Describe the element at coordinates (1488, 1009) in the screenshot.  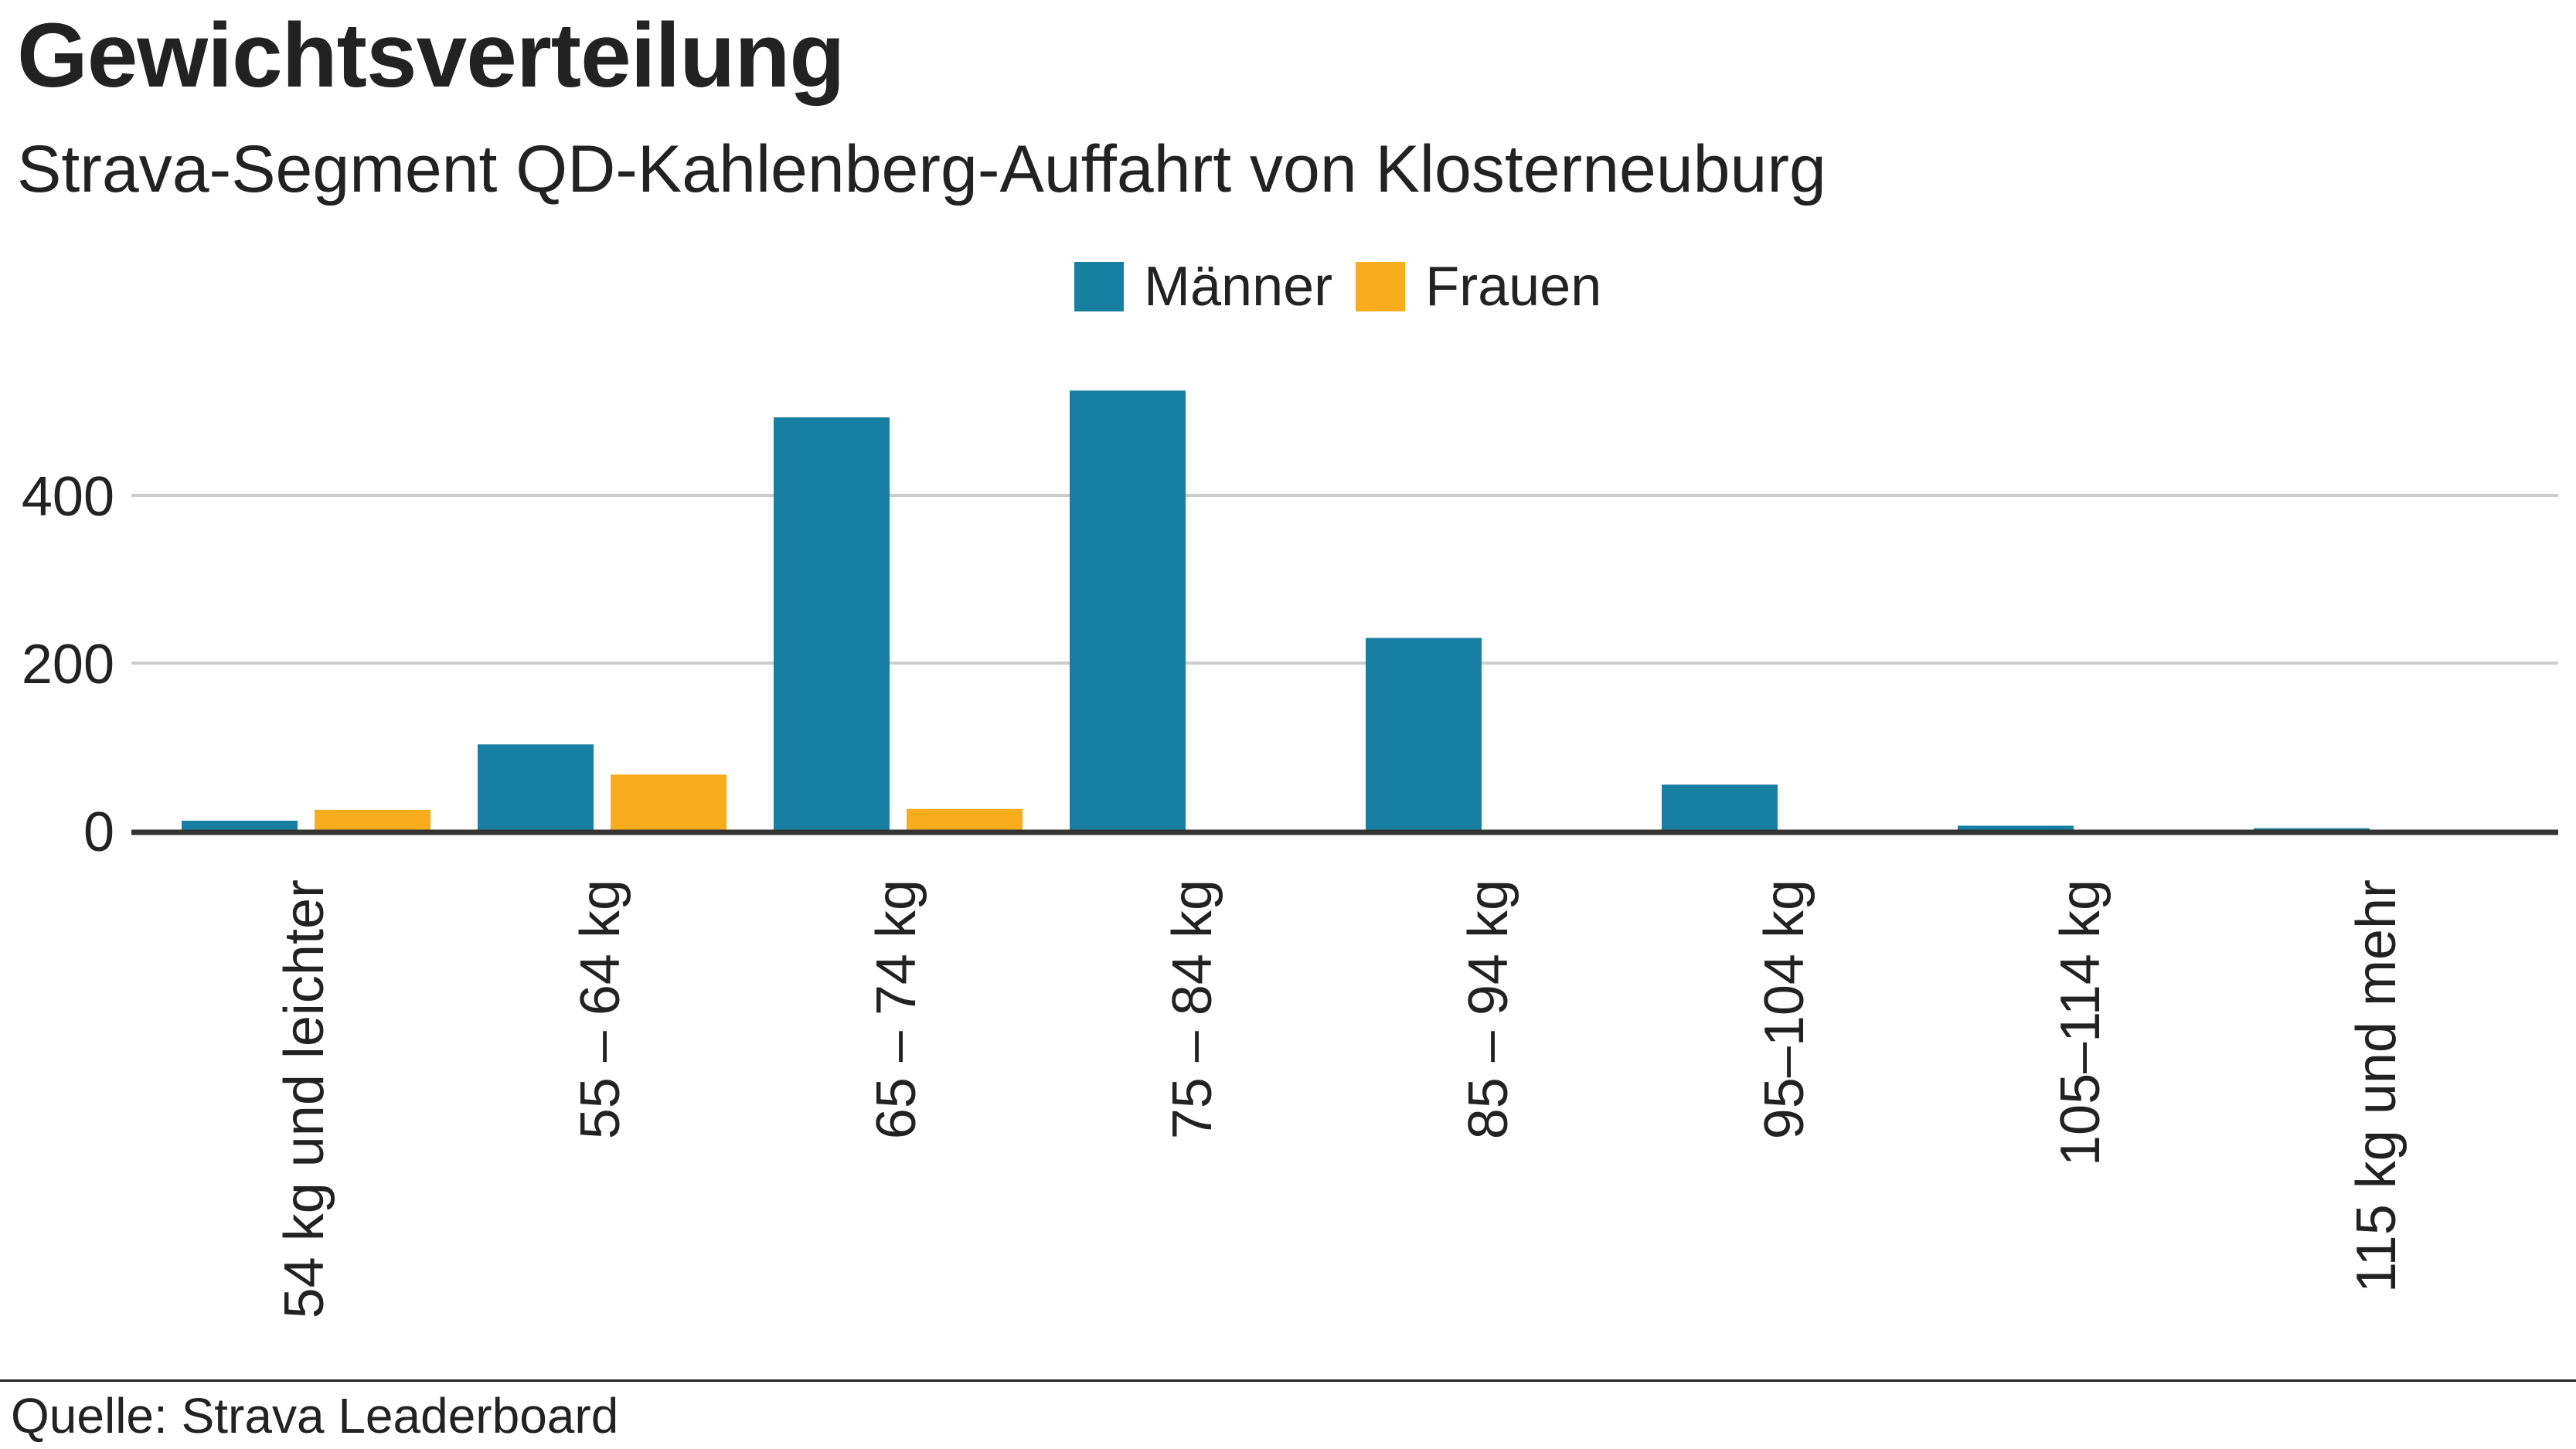
I see `x-tick-label-4: 85 – 94 kg` at that location.